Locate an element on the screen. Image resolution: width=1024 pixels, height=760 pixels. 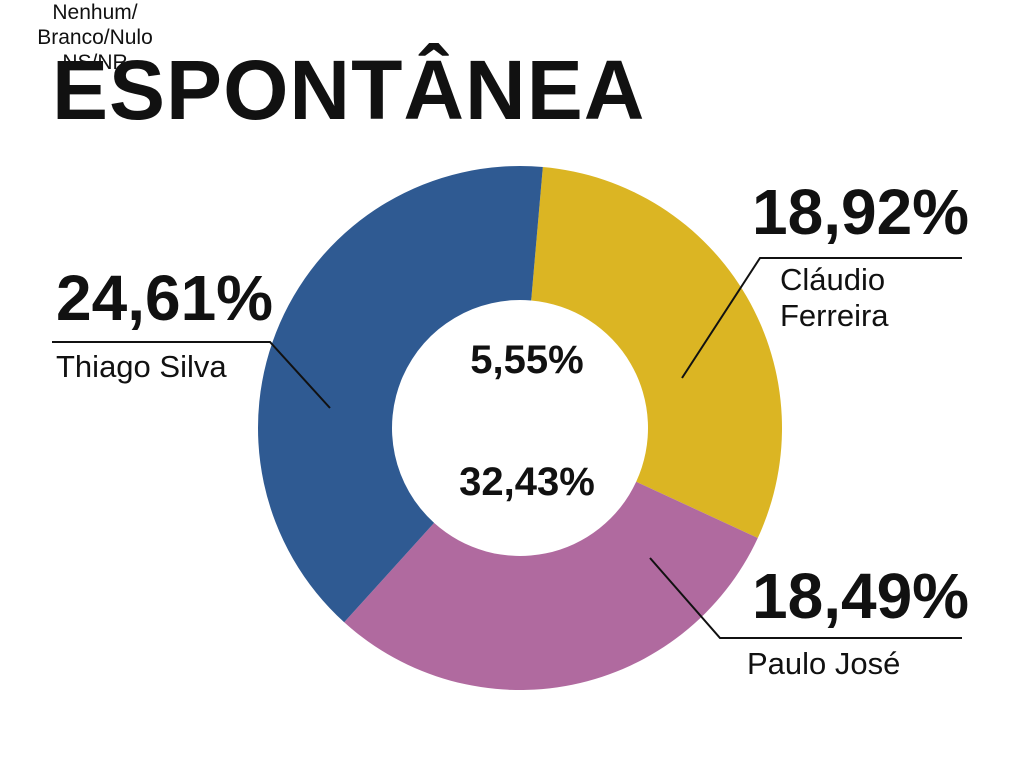
leader-line-claudio is located at coordinates (821, 318).